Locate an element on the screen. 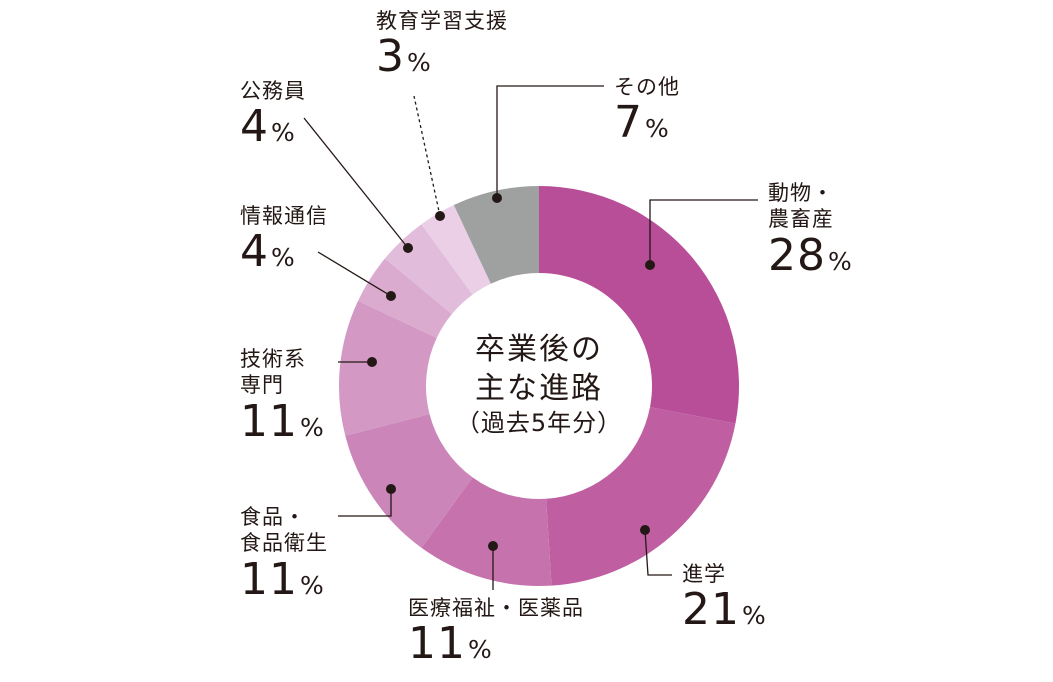 The height and width of the screenshot is (682, 1053). category-label: 情報通信 is located at coordinates (284, 216).